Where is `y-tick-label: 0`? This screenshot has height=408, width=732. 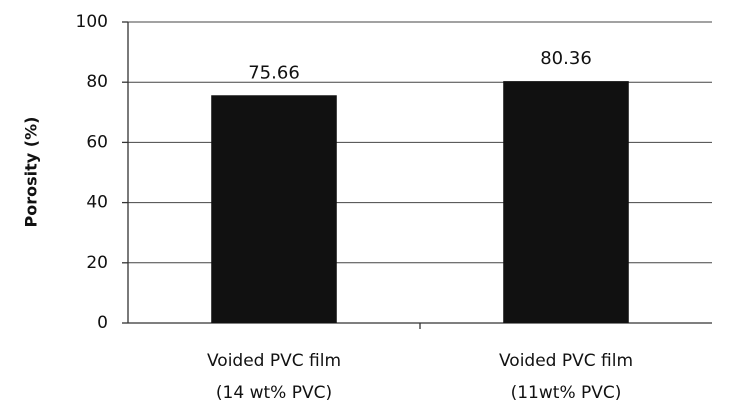
y-tick-label: 0 is located at coordinates (102, 323).